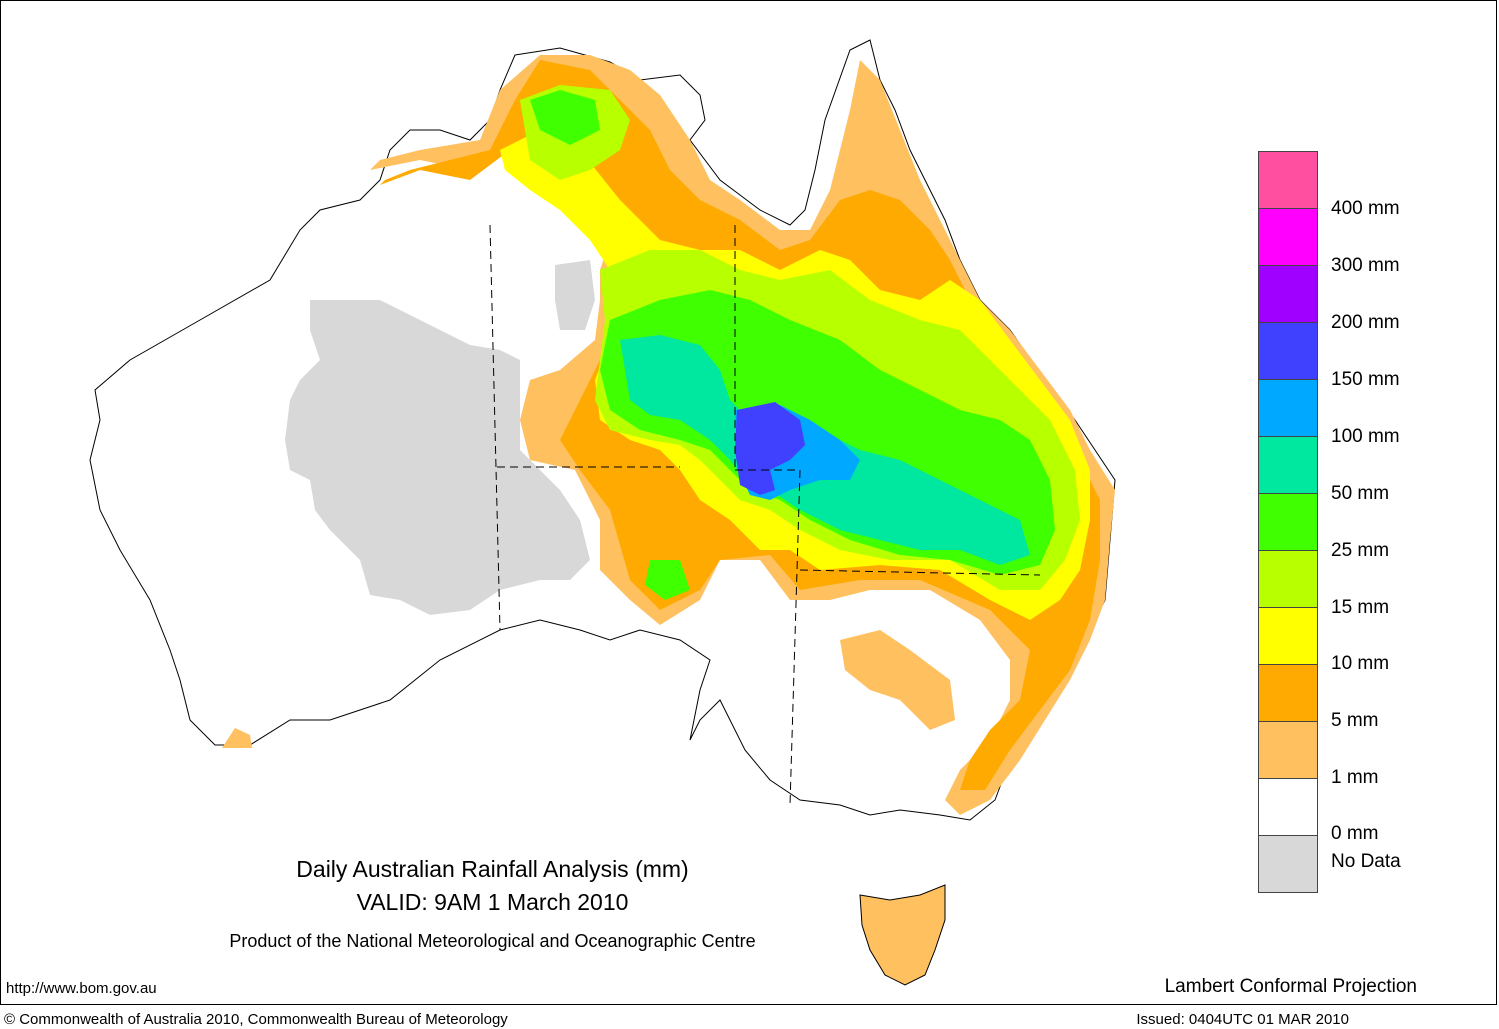  I want to click on legend-label: No Data, so click(1366, 861).